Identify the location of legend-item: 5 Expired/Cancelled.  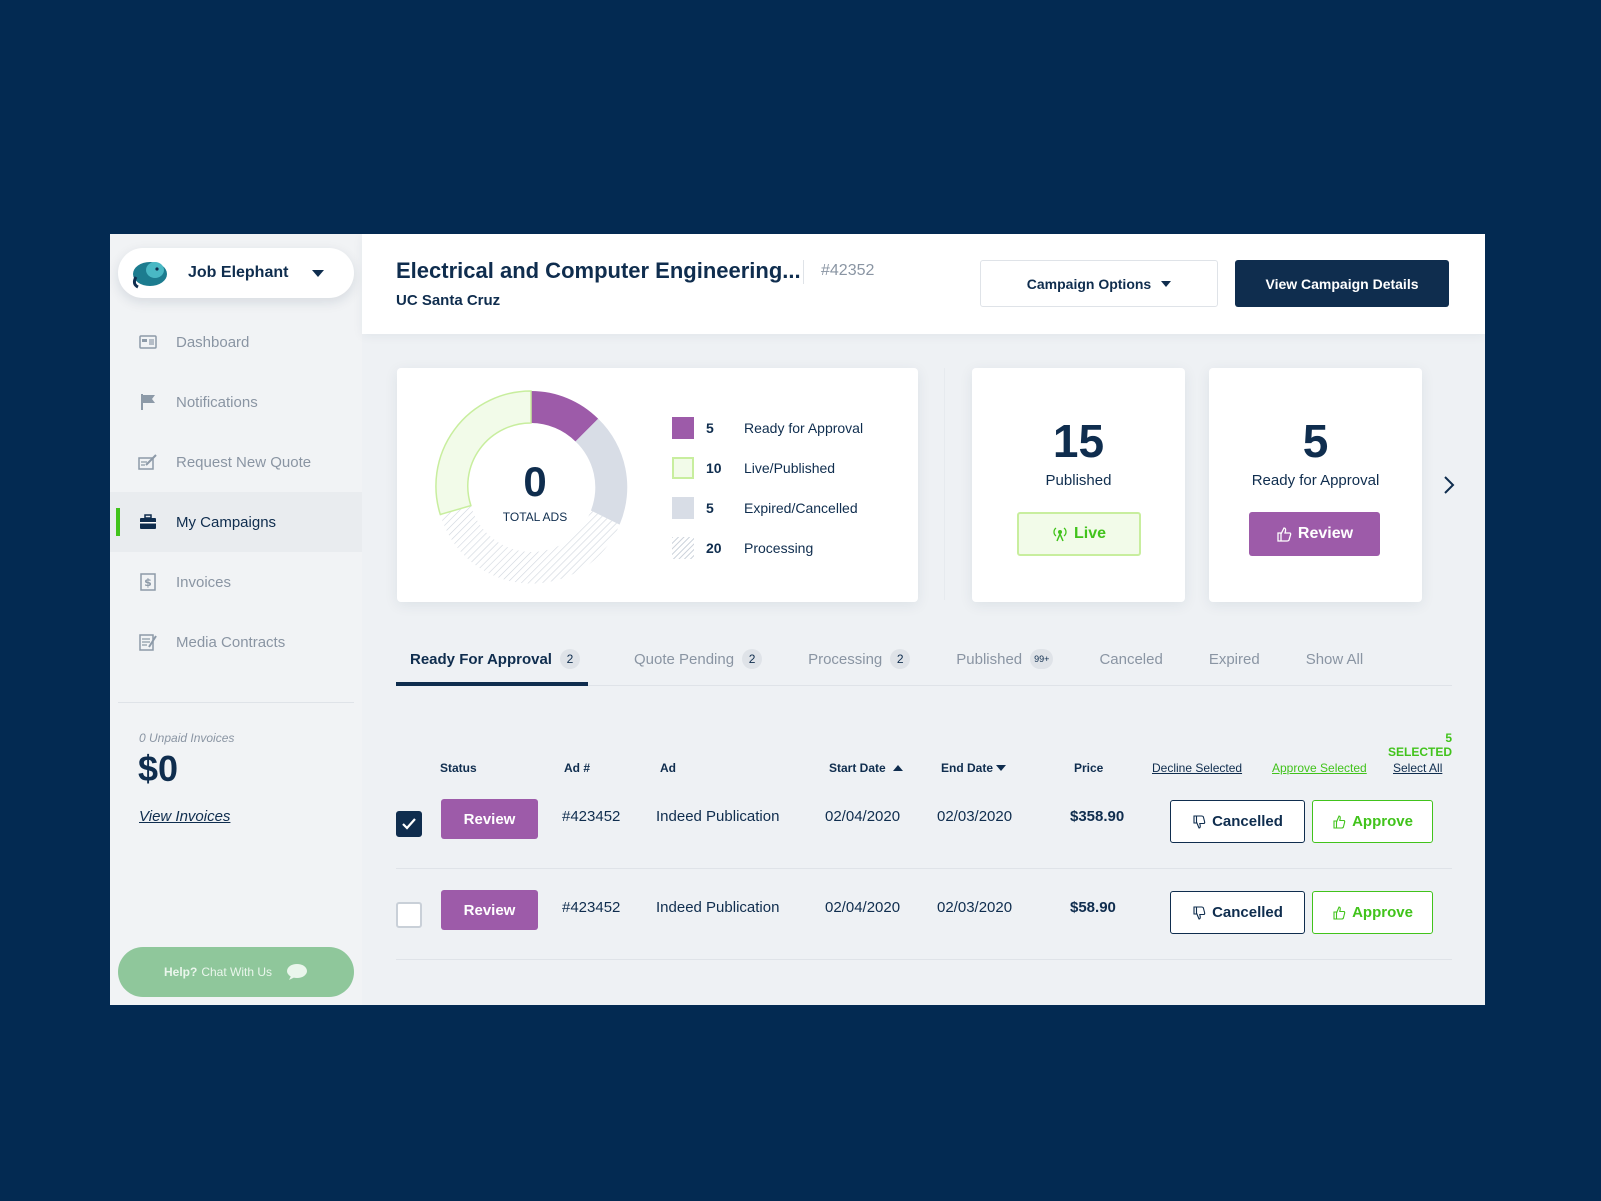
(767, 508).